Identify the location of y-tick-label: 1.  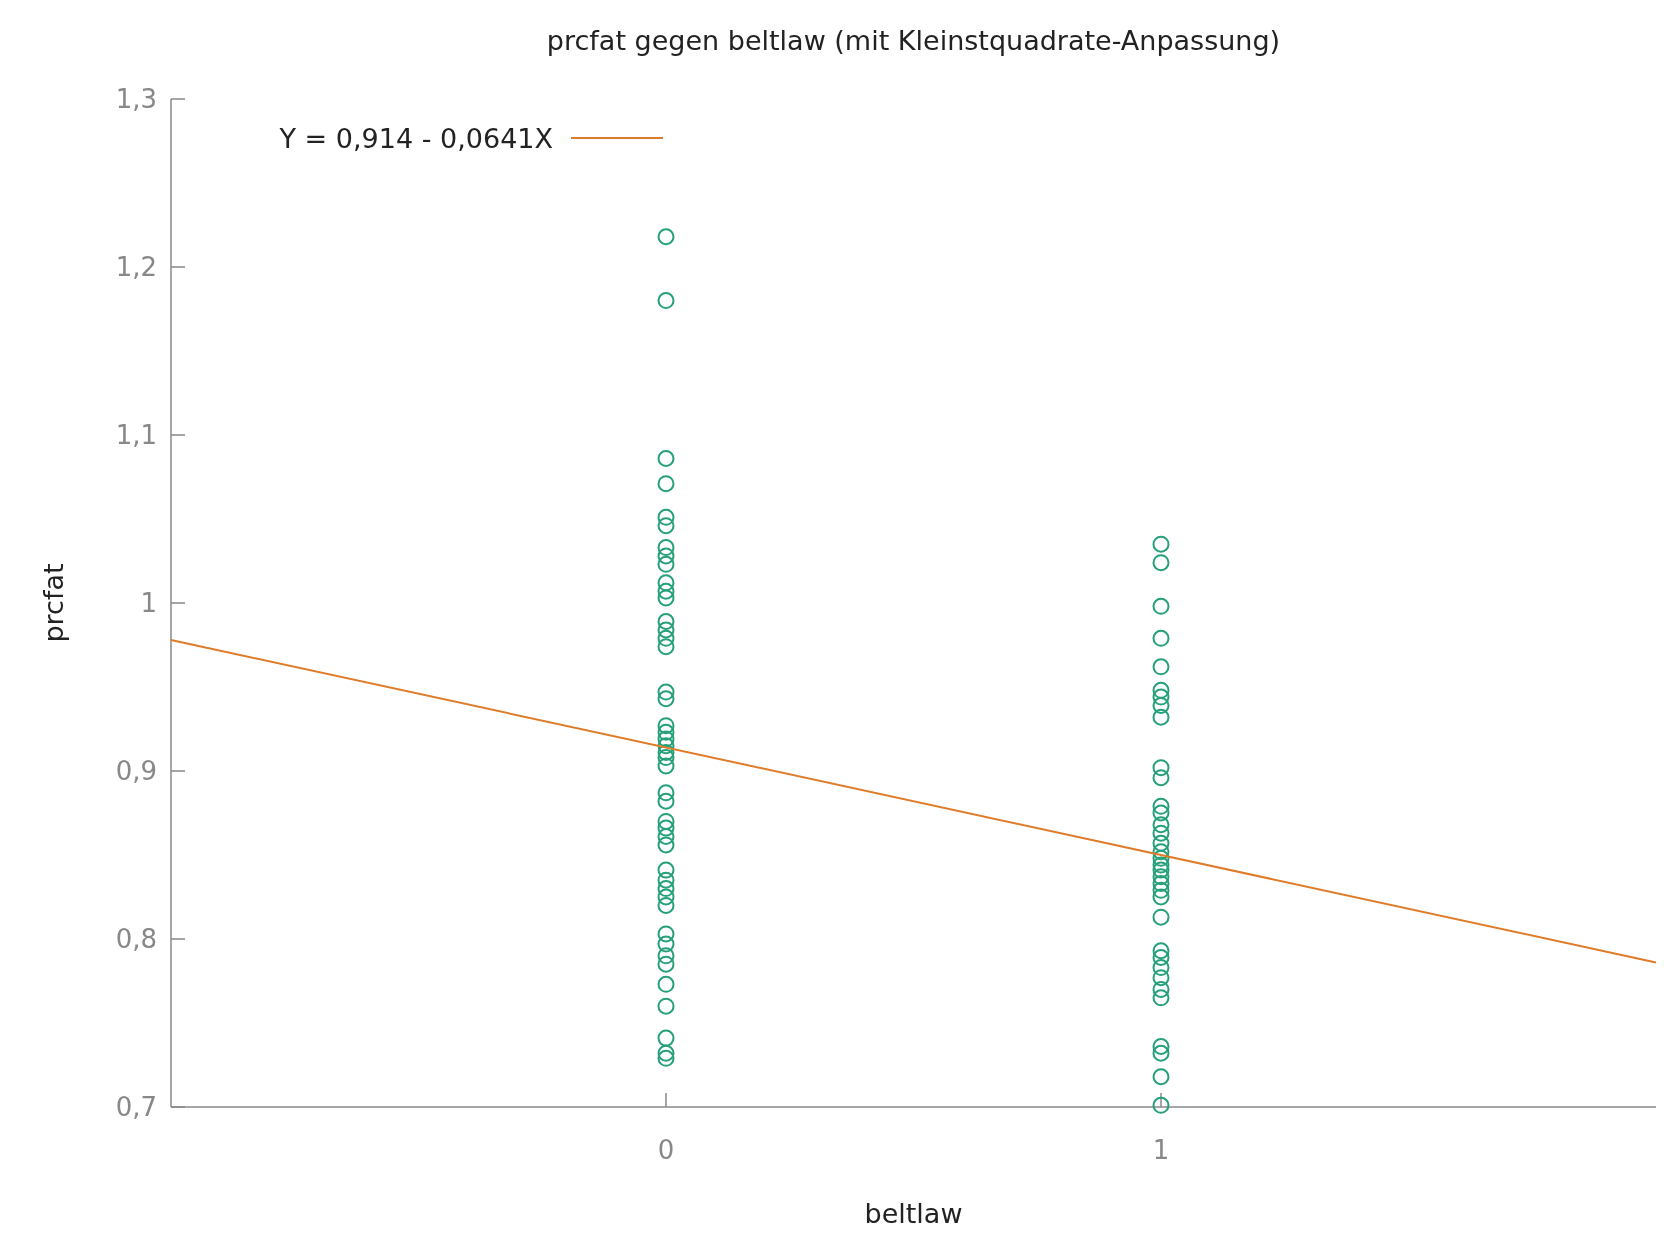
(148, 603).